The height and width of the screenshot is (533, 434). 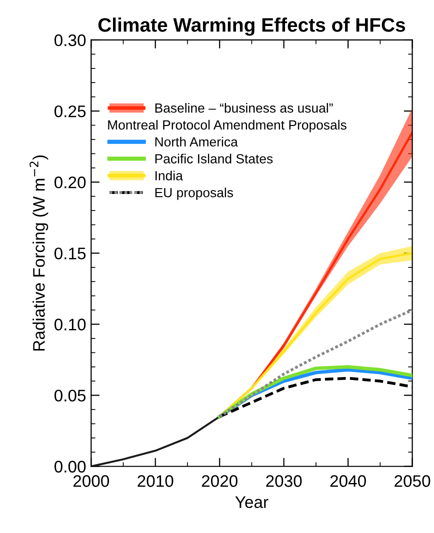 I want to click on annotation: EU proposals, so click(x=194, y=194).